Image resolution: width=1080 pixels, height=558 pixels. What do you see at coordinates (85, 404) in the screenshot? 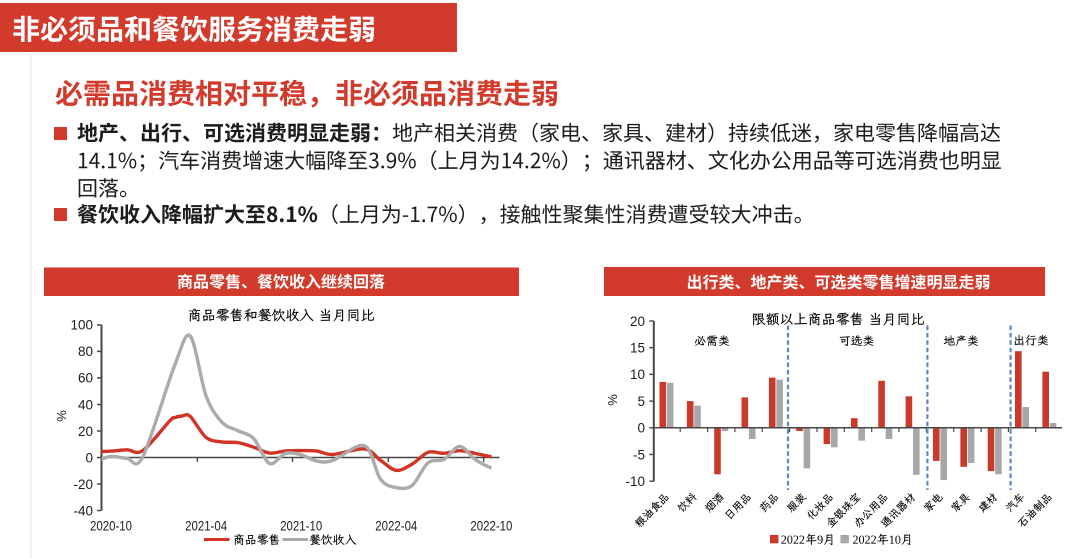
I see `svg-text: 40` at bounding box center [85, 404].